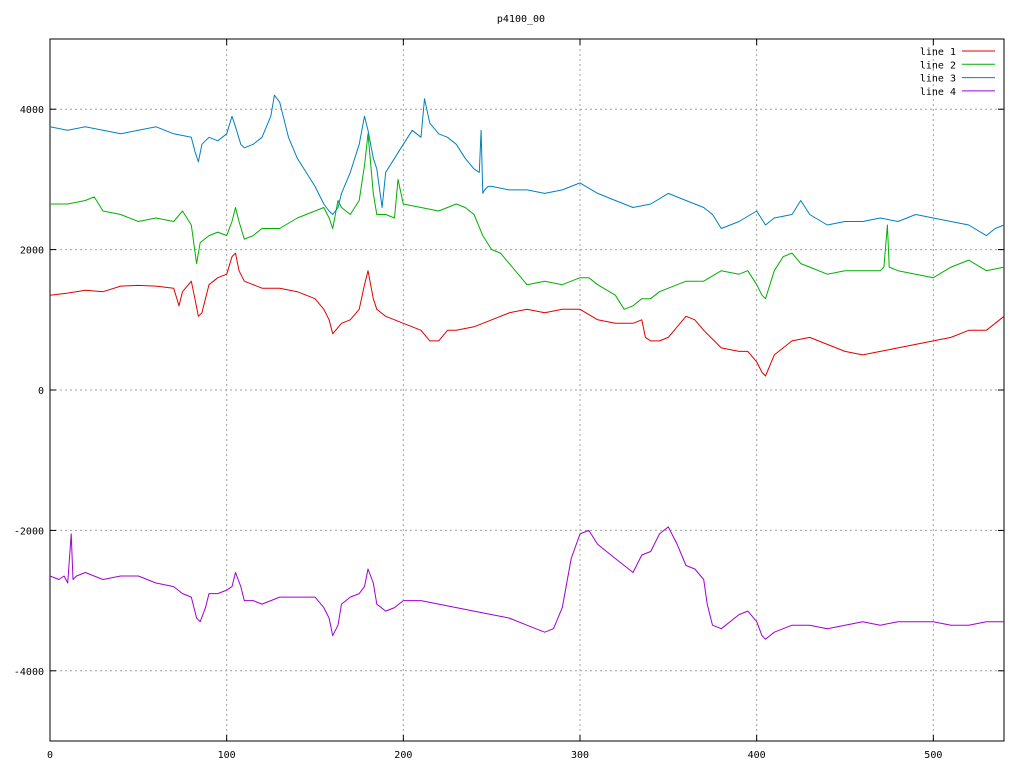  Describe the element at coordinates (757, 755) in the screenshot. I see `x-tick-label: 400` at that location.